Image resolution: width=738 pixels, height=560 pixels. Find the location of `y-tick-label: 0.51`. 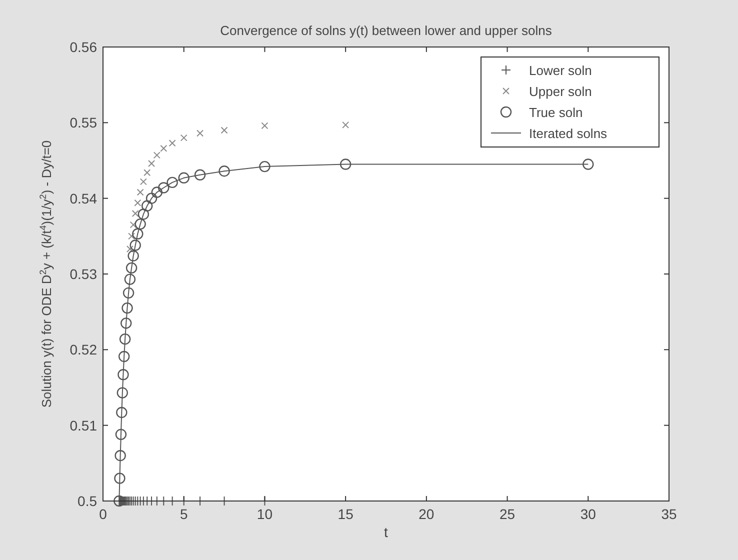

y-tick-label: 0.51 is located at coordinates (84, 425).